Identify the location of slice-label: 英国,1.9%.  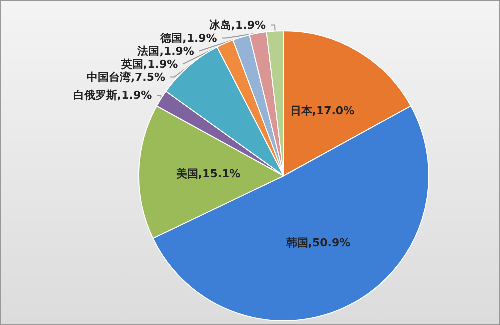
(149, 64).